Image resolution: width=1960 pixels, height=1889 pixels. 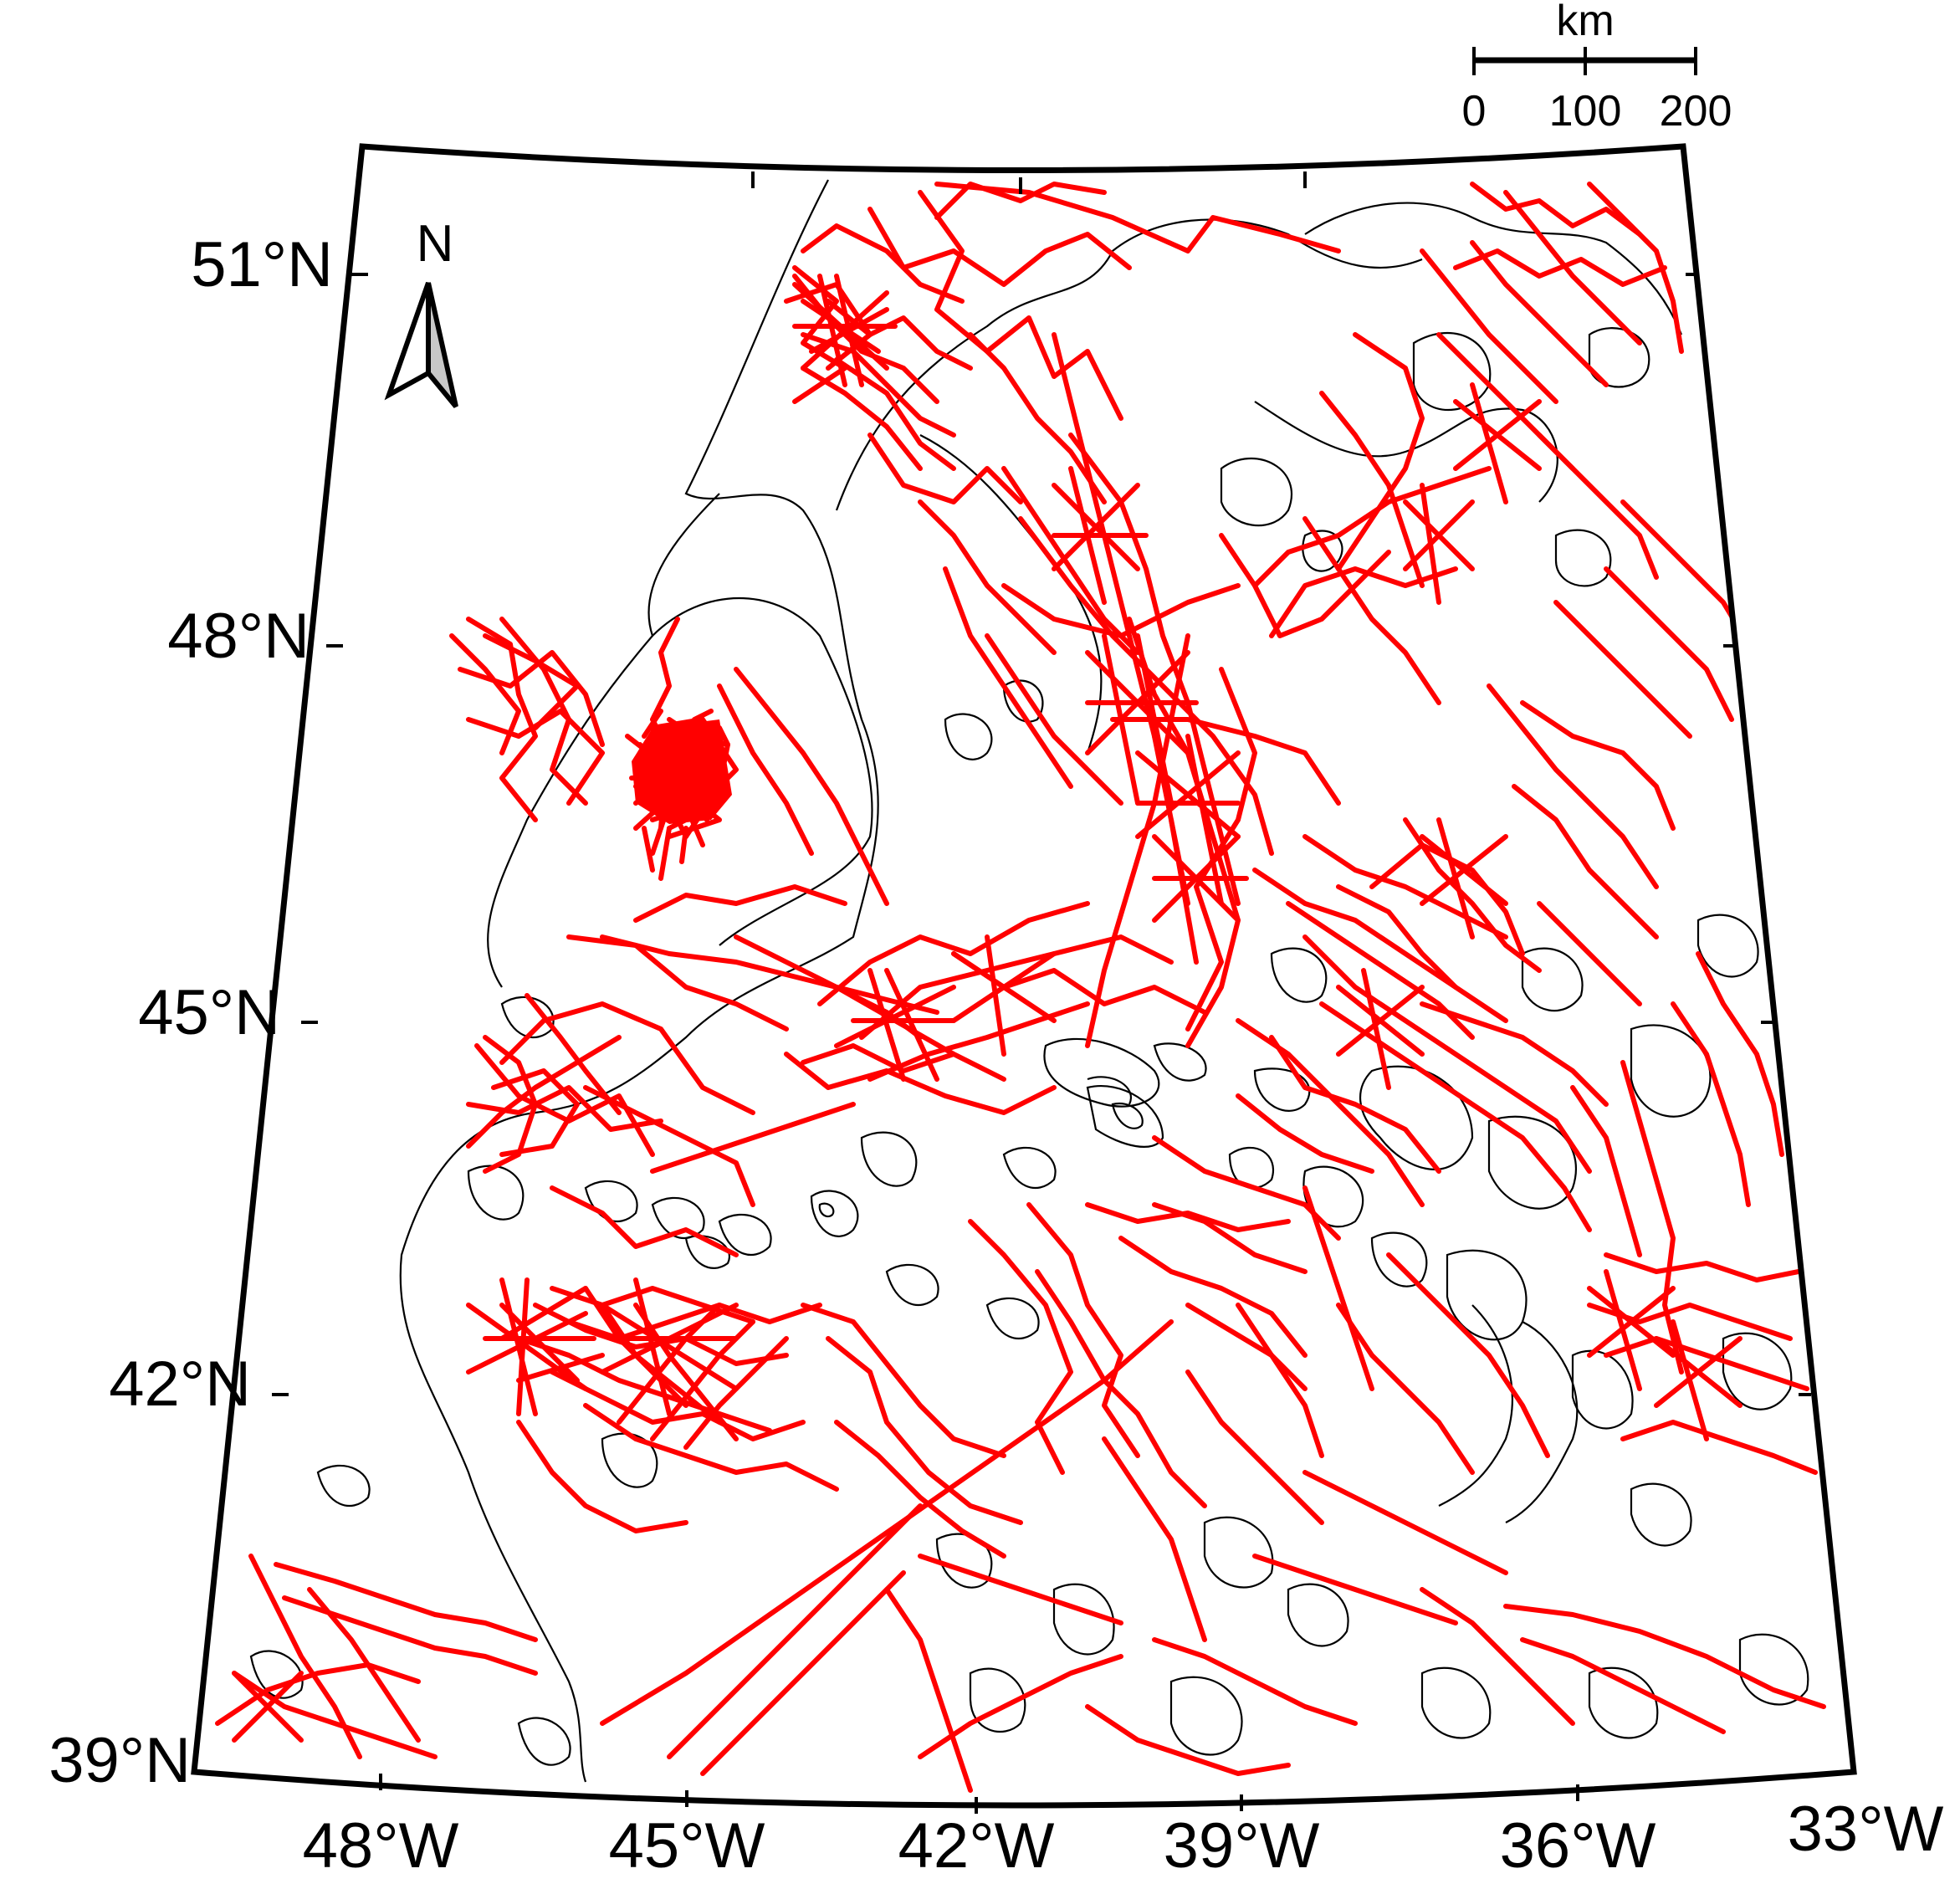 I want to click on lon-label-39w: 39°W, so click(x=1242, y=1846).